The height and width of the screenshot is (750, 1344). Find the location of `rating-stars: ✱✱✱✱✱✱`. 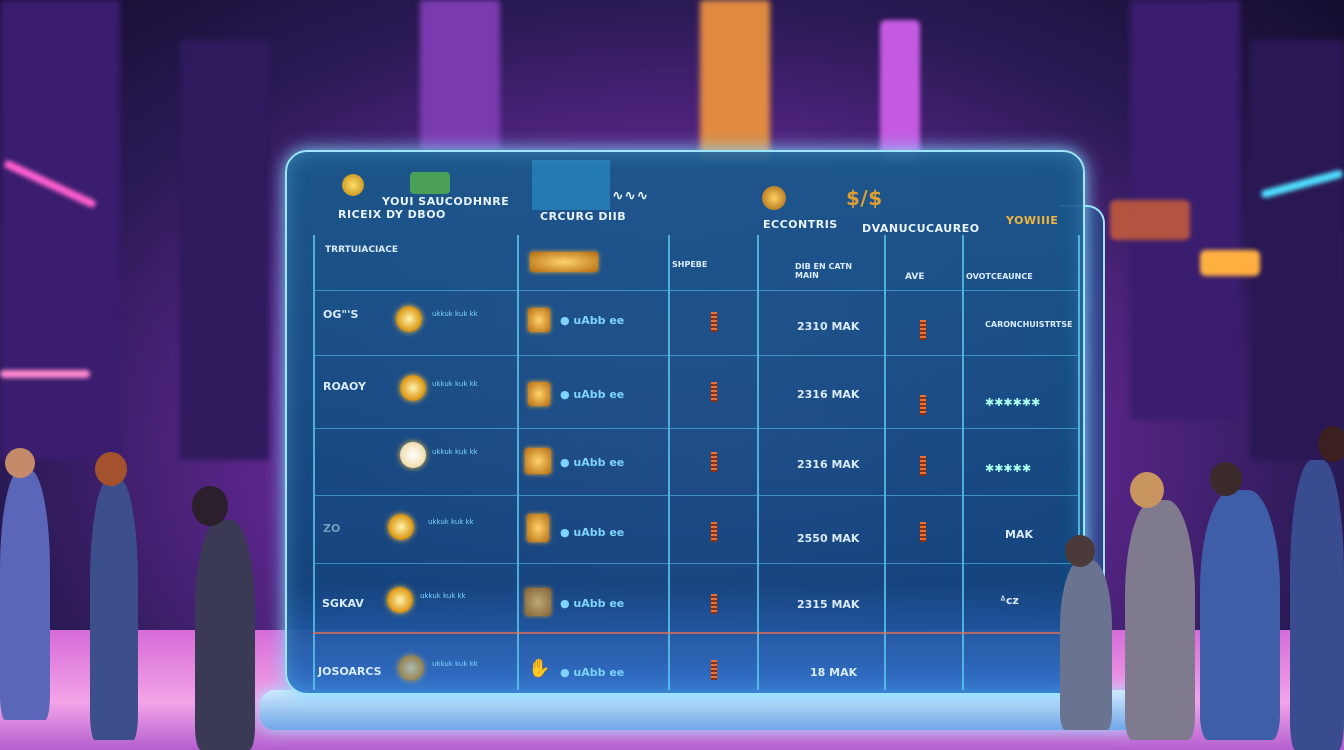

rating-stars: ✱✱✱✱✱✱ is located at coordinates (1013, 402).